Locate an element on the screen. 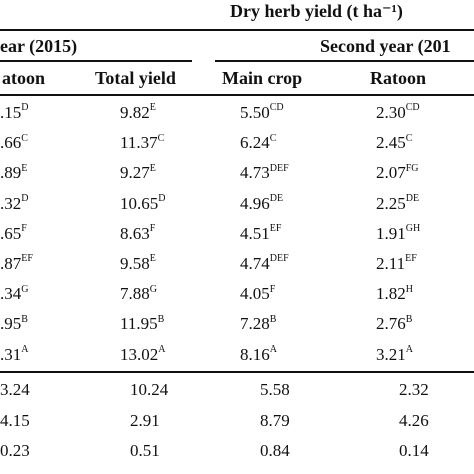 The width and height of the screenshot is (474, 474). table-cell: 4.74DEF is located at coordinates (264, 263).